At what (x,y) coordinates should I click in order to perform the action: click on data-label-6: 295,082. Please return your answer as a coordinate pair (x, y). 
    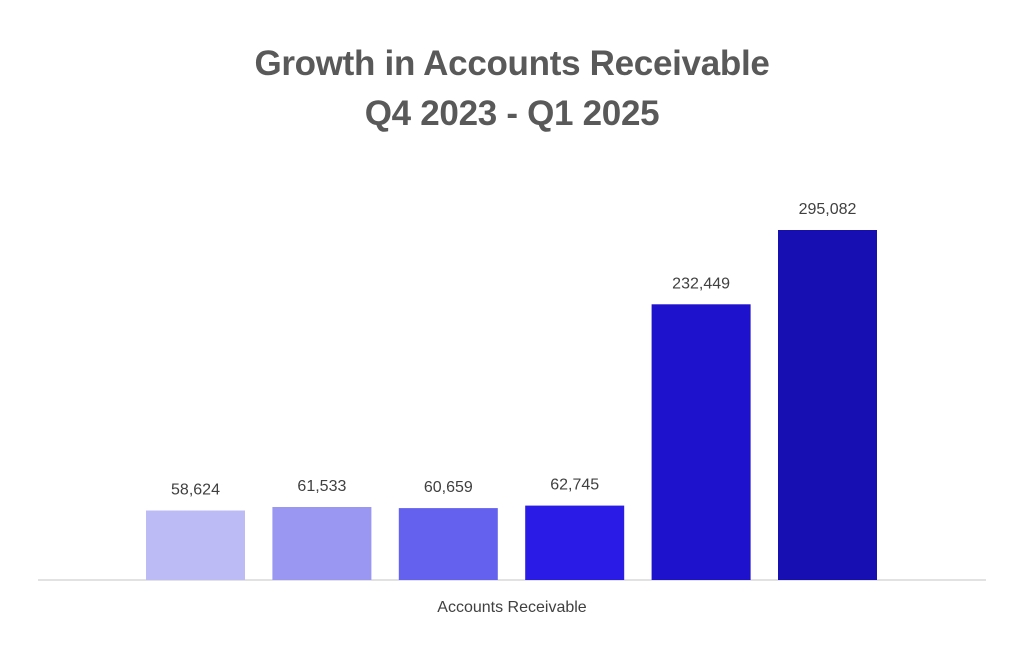
    Looking at the image, I should click on (828, 209).